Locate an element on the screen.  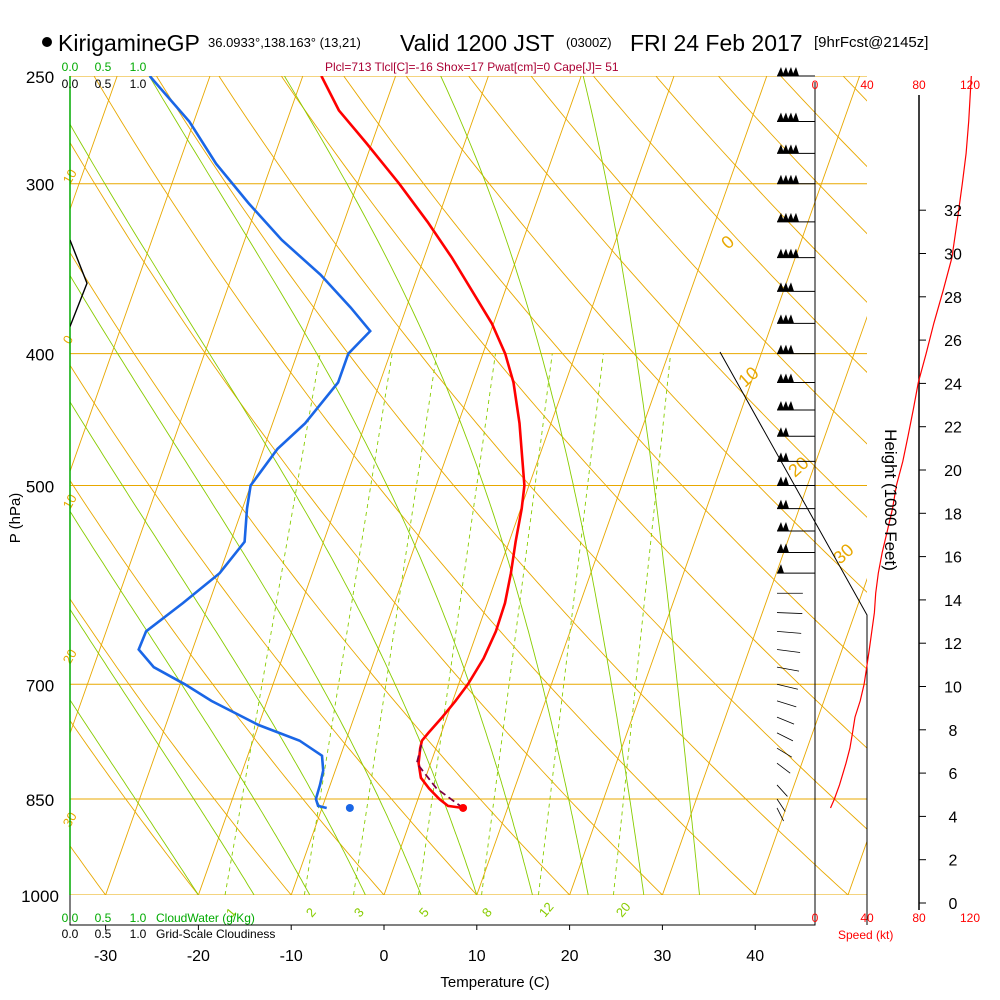
height-tick-label: 22 is located at coordinates (953, 428).